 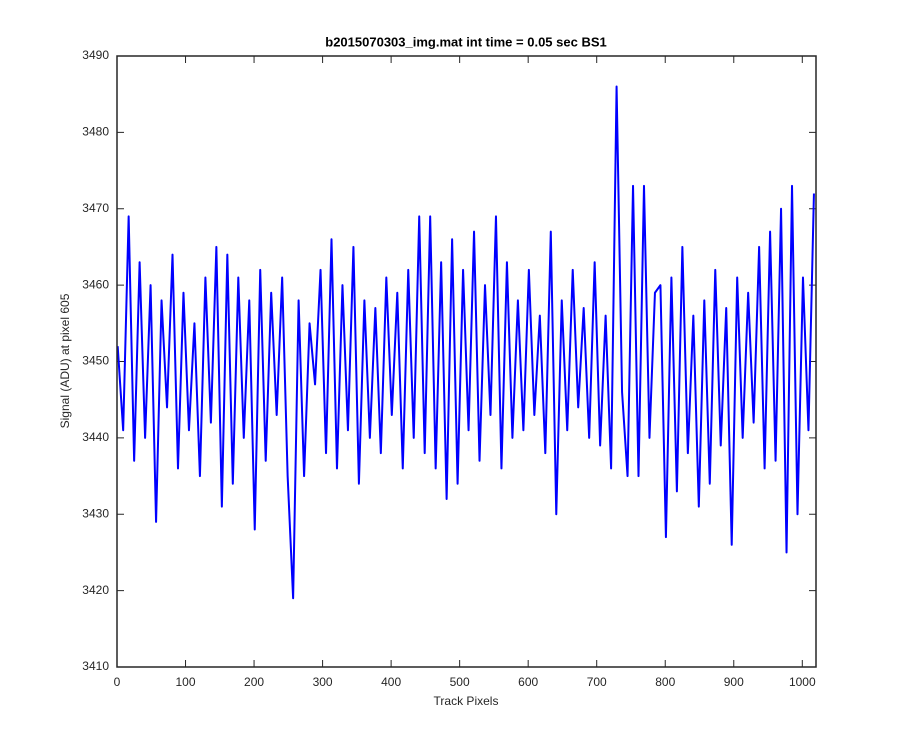 I want to click on x-tick-label: 100, so click(x=186, y=682).